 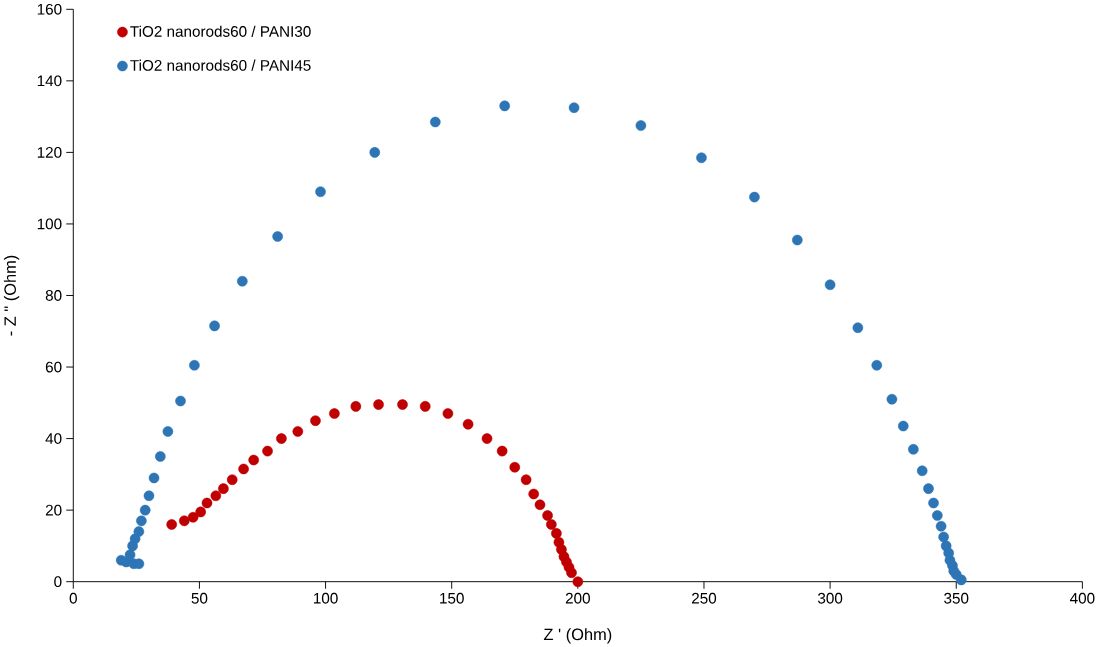 I want to click on x-tick-label: 300, so click(x=830, y=598).